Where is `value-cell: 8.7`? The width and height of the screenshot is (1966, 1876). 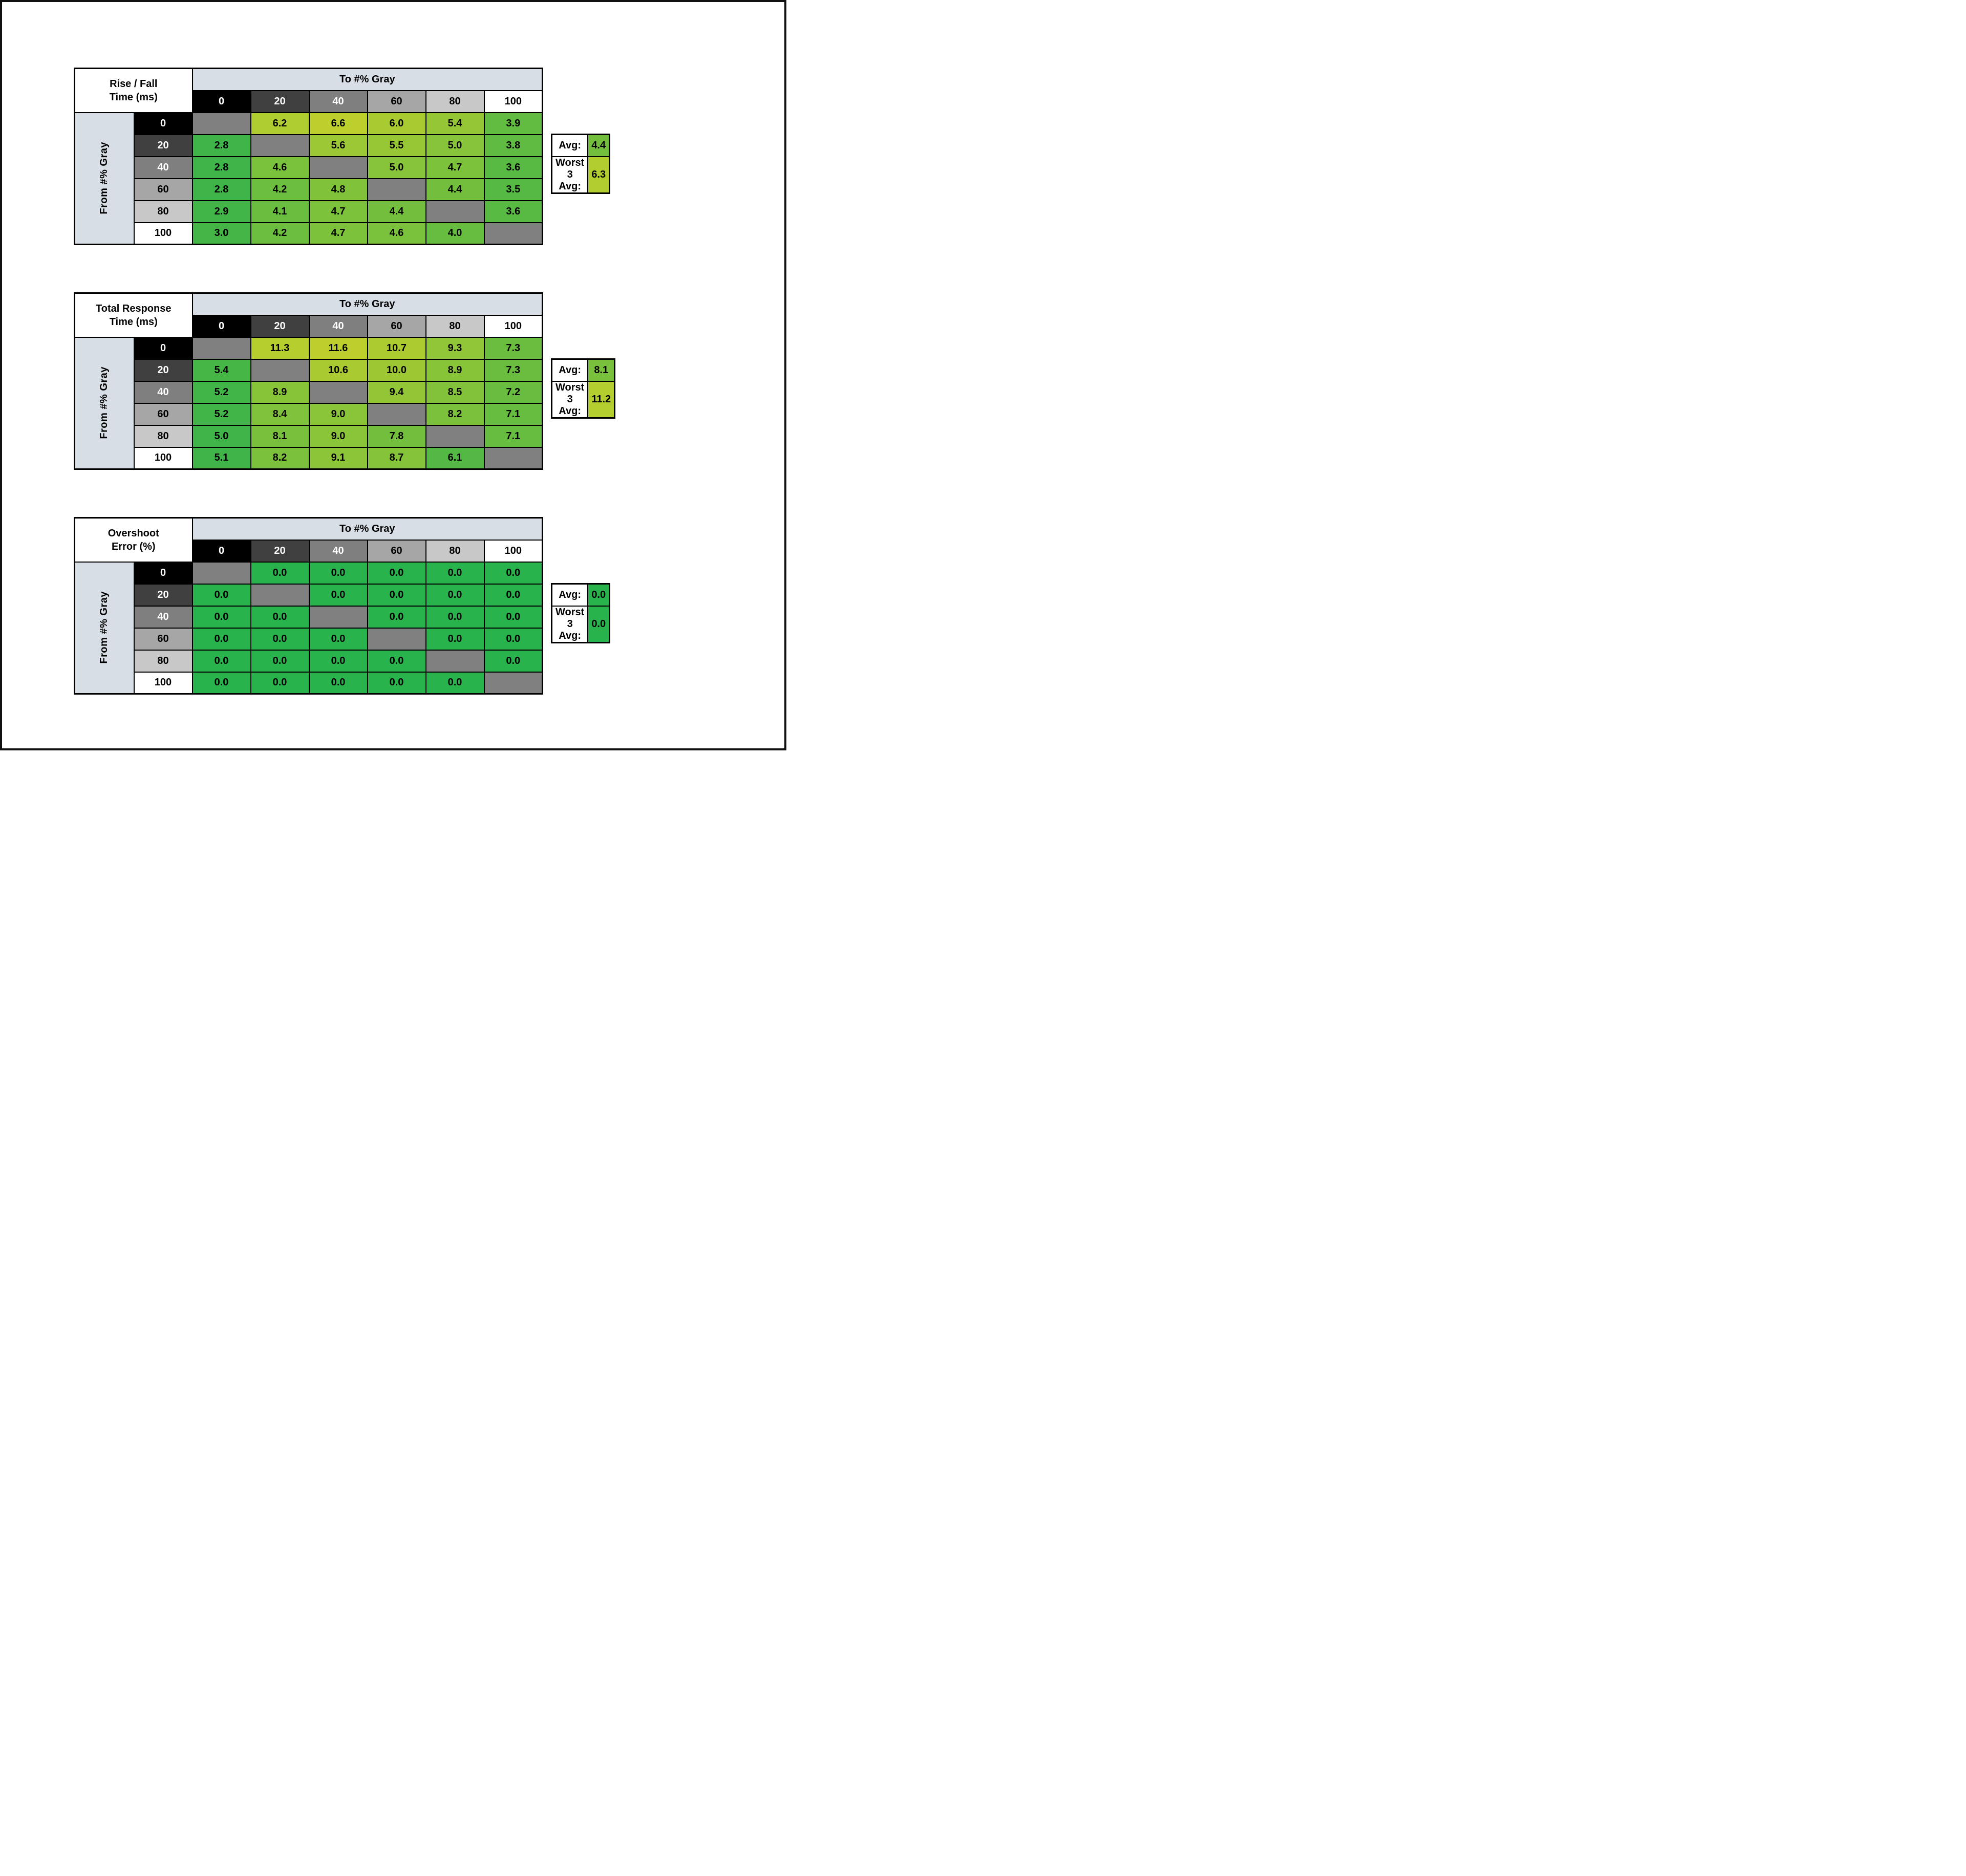
value-cell: 8.7 is located at coordinates (396, 458).